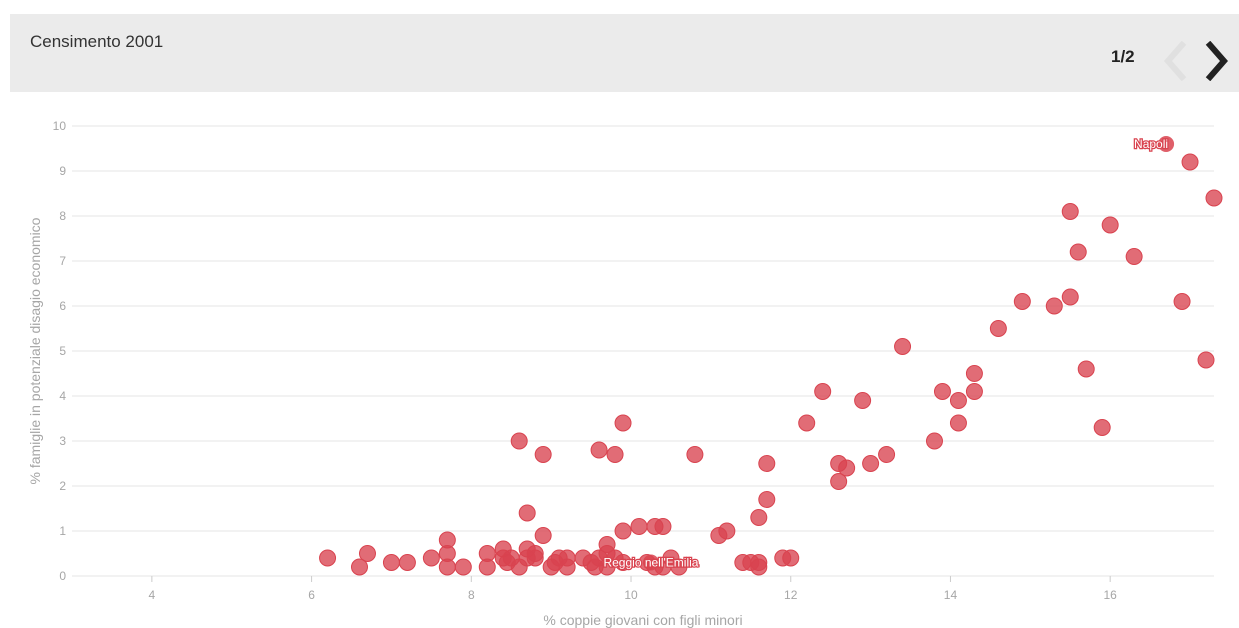 The height and width of the screenshot is (628, 1239). Describe the element at coordinates (951, 595) in the screenshot. I see `x-tick-label: 14` at that location.